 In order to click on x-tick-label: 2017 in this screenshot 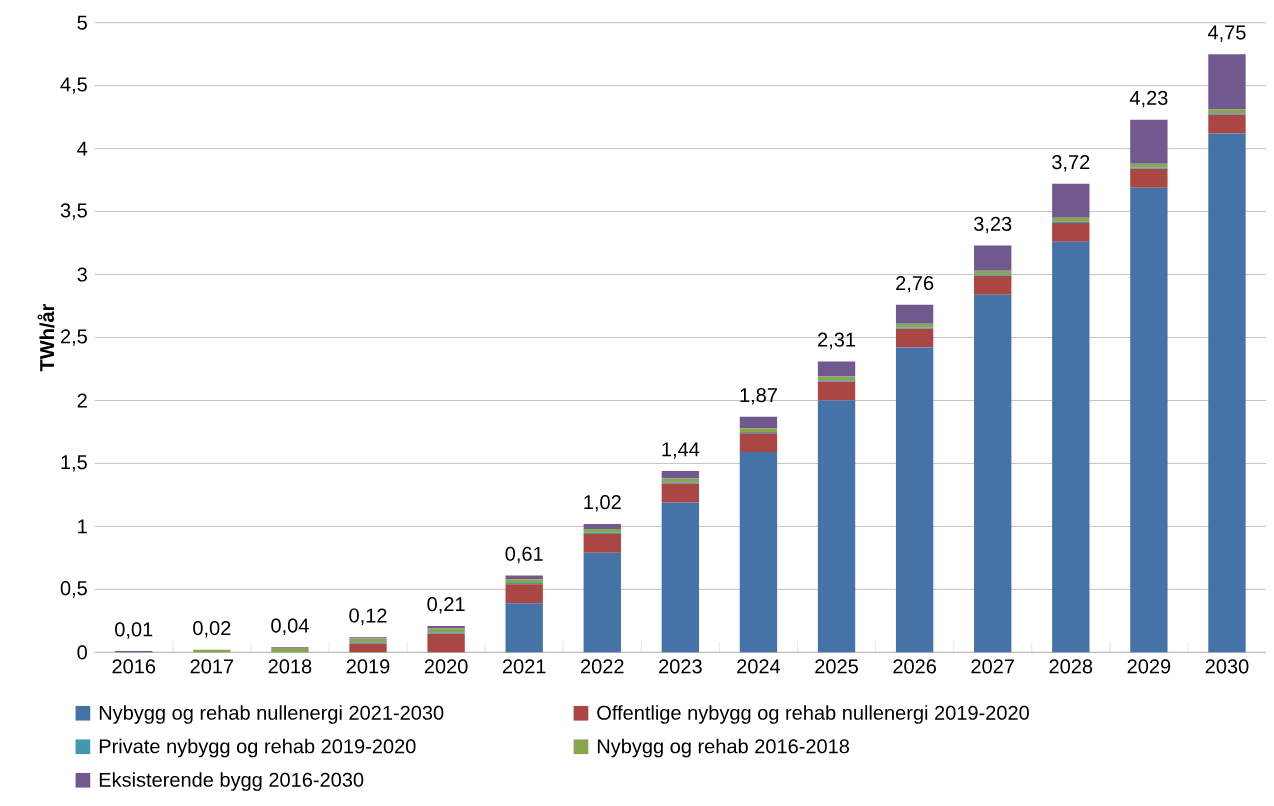, I will do `click(212, 666)`.